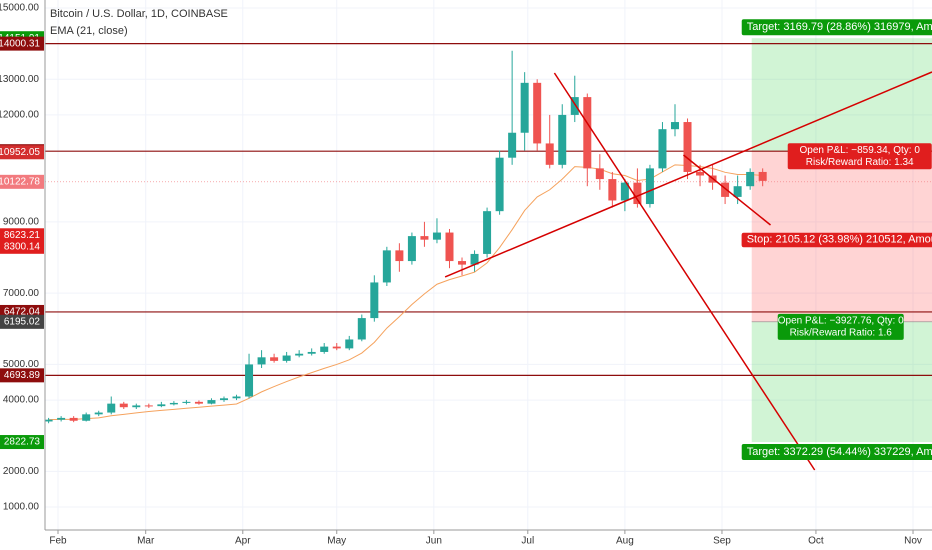 Image resolution: width=932 pixels, height=550 pixels. What do you see at coordinates (89, 31) in the screenshot?
I see `indicator-legend: EMA (21, close)` at bounding box center [89, 31].